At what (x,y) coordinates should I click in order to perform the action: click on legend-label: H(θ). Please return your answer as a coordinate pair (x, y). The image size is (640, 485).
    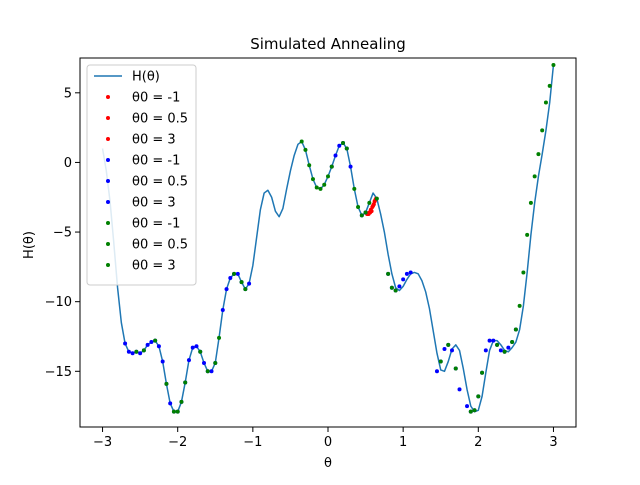
    Looking at the image, I should click on (146, 77).